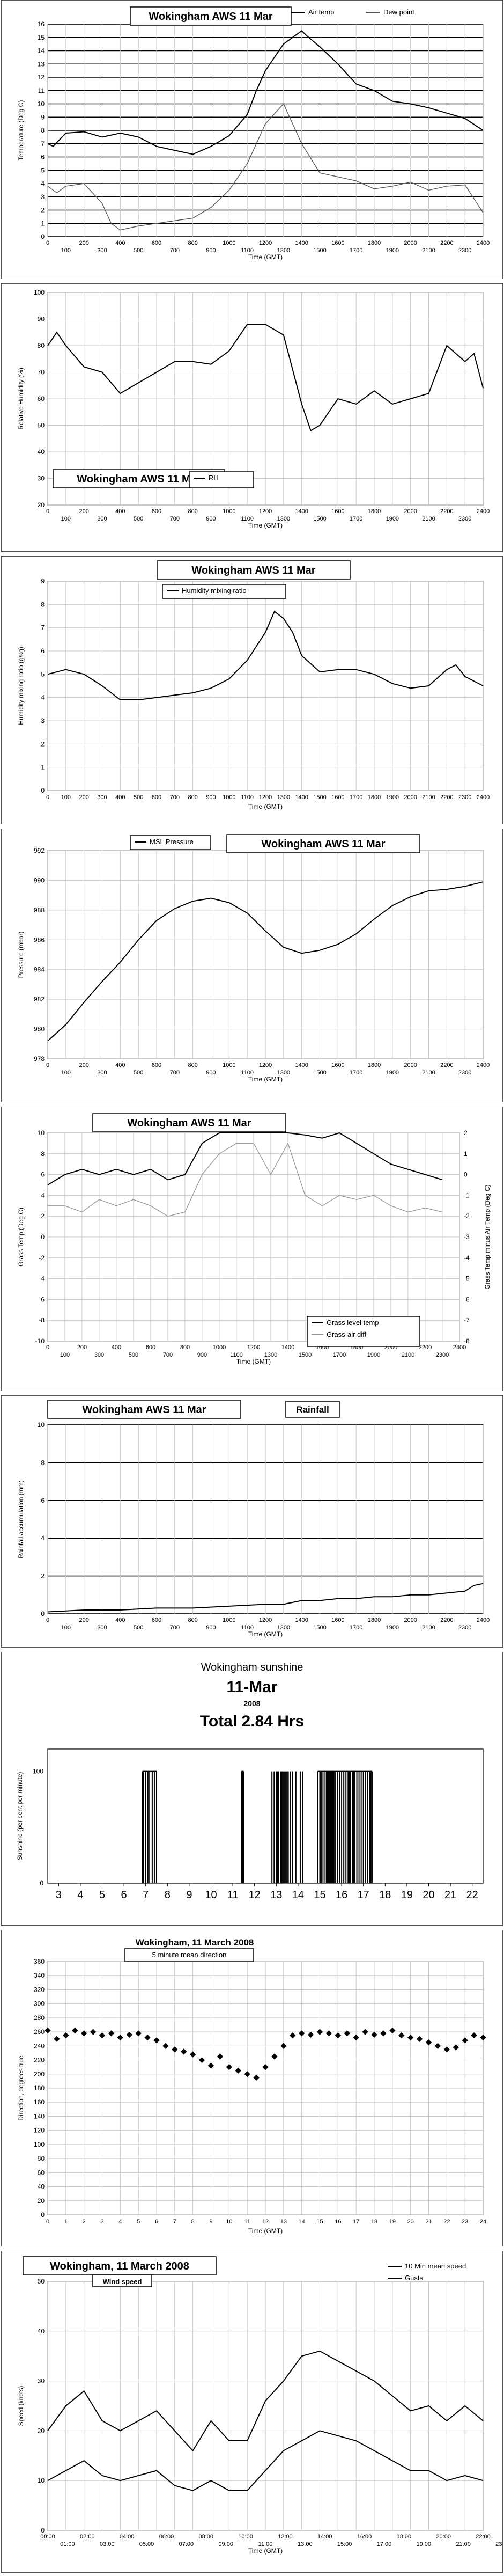  I want to click on dir-xtick-label: 22, so click(446, 2222).